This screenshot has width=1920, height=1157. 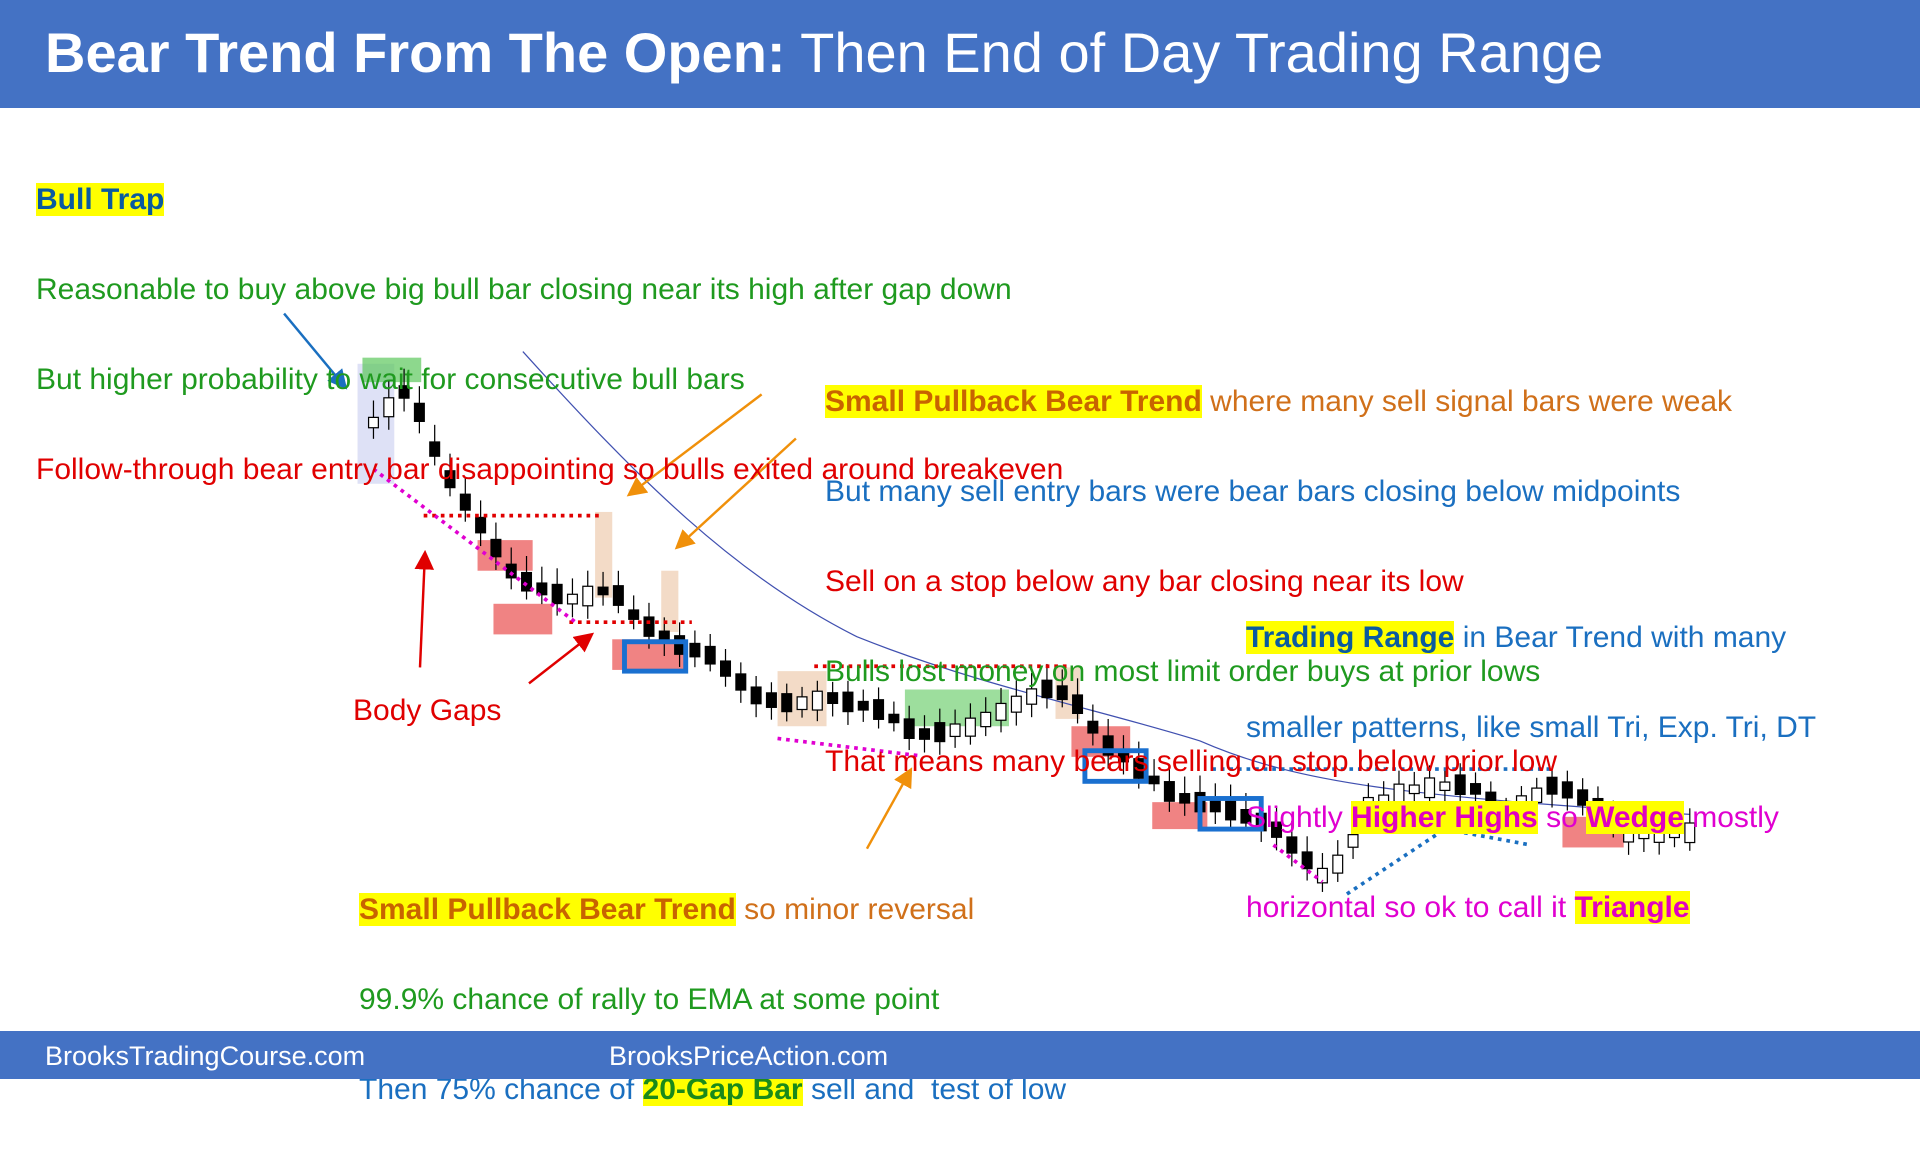 I want to click on note-text: so, so click(x=1562, y=817).